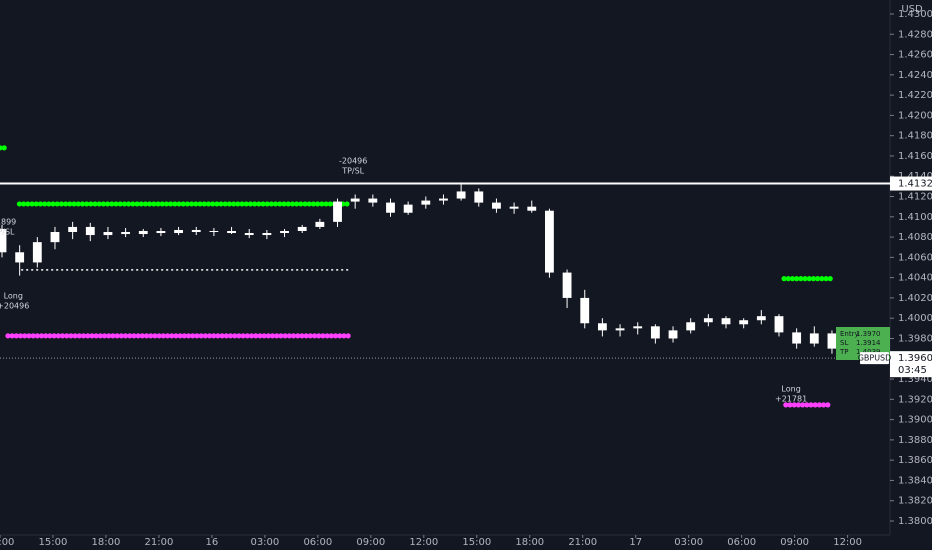  I want to click on y-tick-label: 1.39400, so click(915, 379).